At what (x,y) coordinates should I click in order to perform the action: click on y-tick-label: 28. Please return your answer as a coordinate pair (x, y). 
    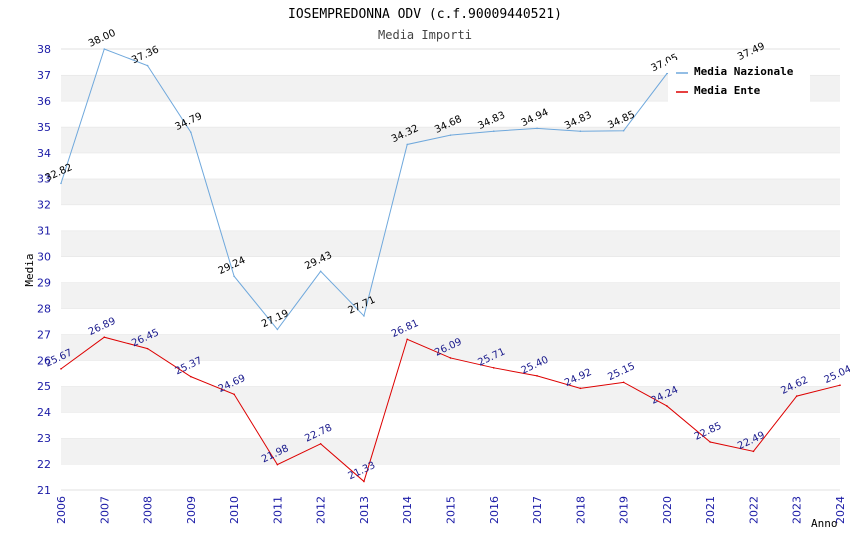
    Looking at the image, I should click on (44, 308).